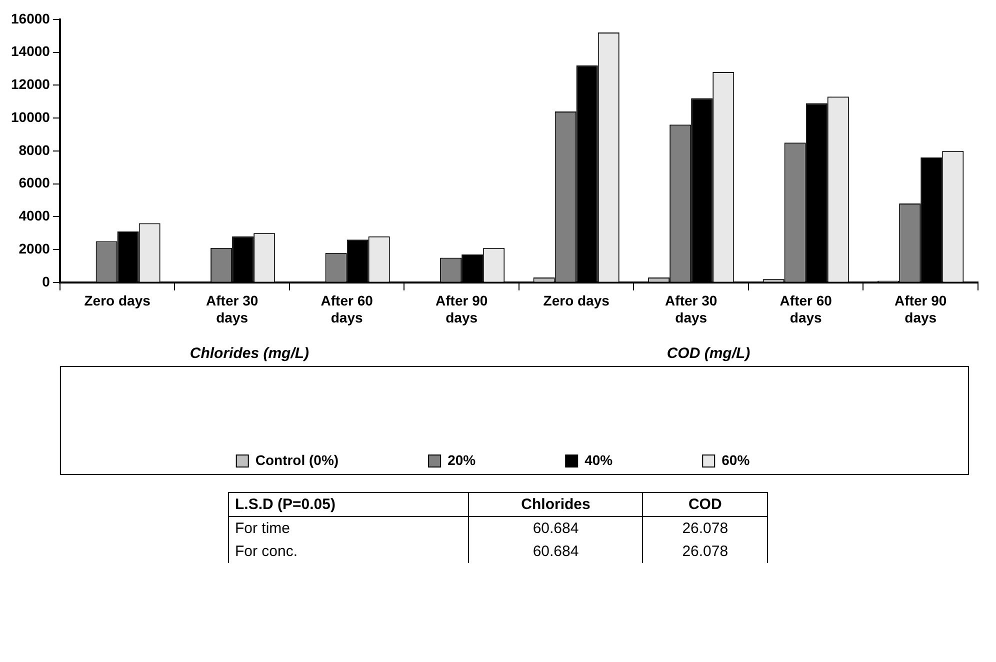 The image size is (996, 662). What do you see at coordinates (34, 216) in the screenshot?
I see `y-tick-label: 4000` at bounding box center [34, 216].